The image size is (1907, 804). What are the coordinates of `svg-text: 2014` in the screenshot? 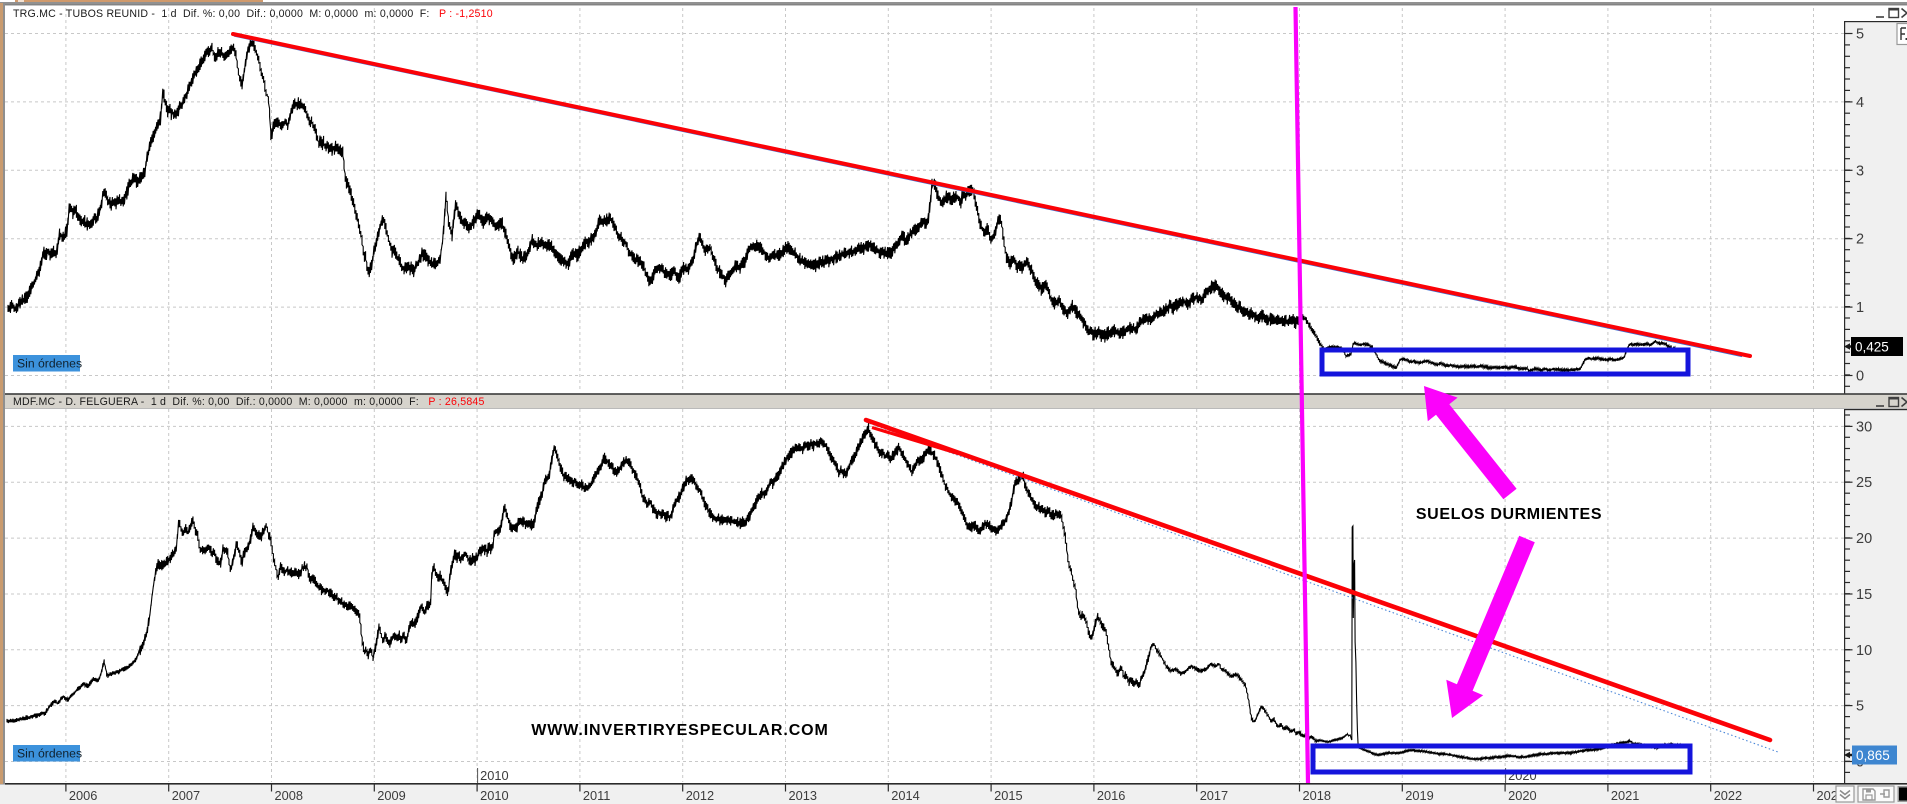 It's located at (905, 795).